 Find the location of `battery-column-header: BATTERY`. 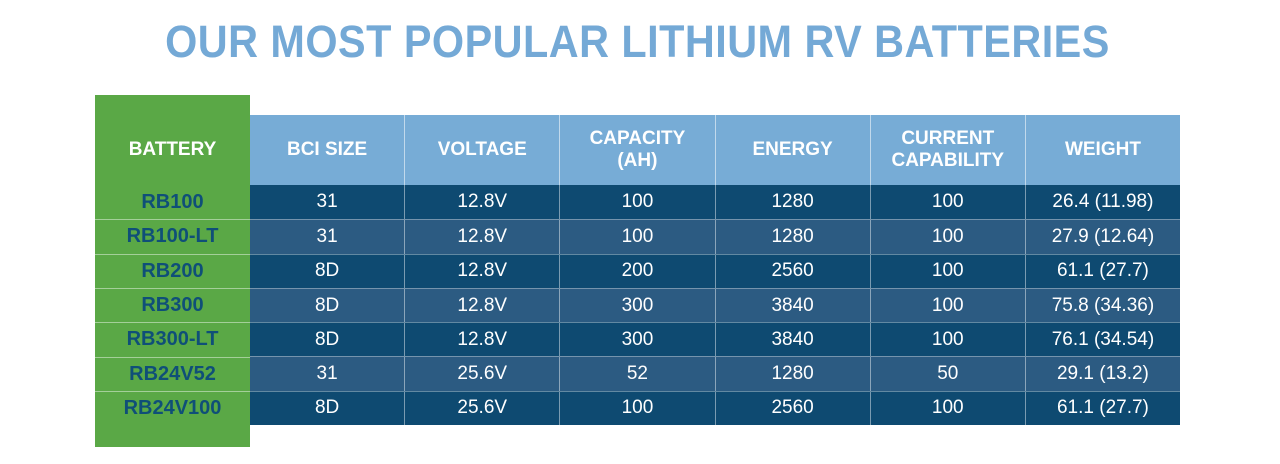

battery-column-header: BATTERY is located at coordinates (172, 149).